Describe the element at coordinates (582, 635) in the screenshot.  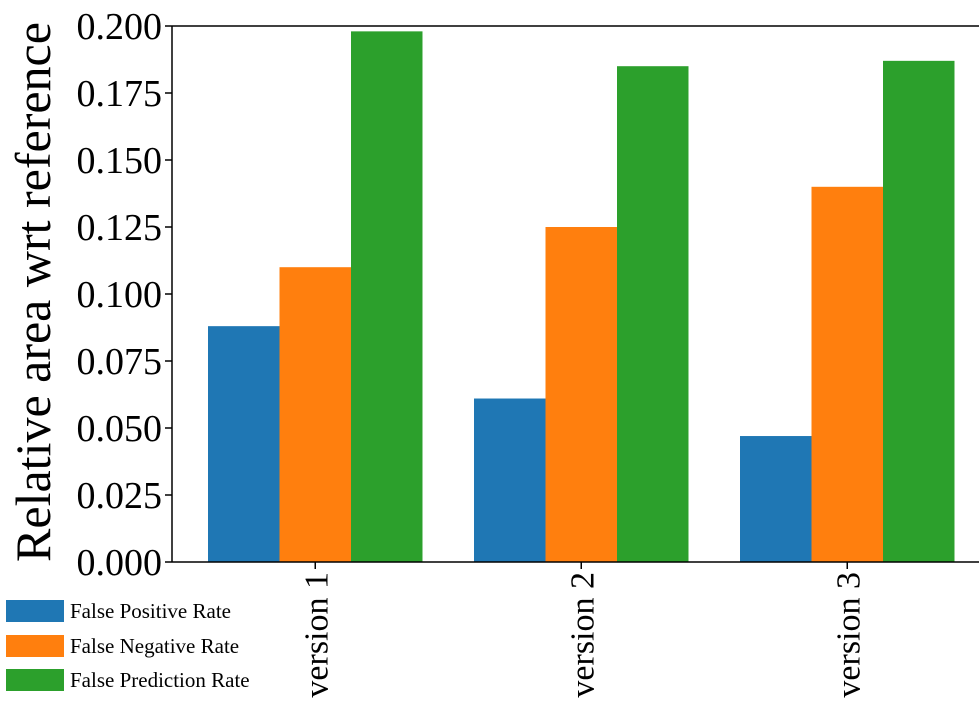
I see `x-tick-label: version 2` at that location.